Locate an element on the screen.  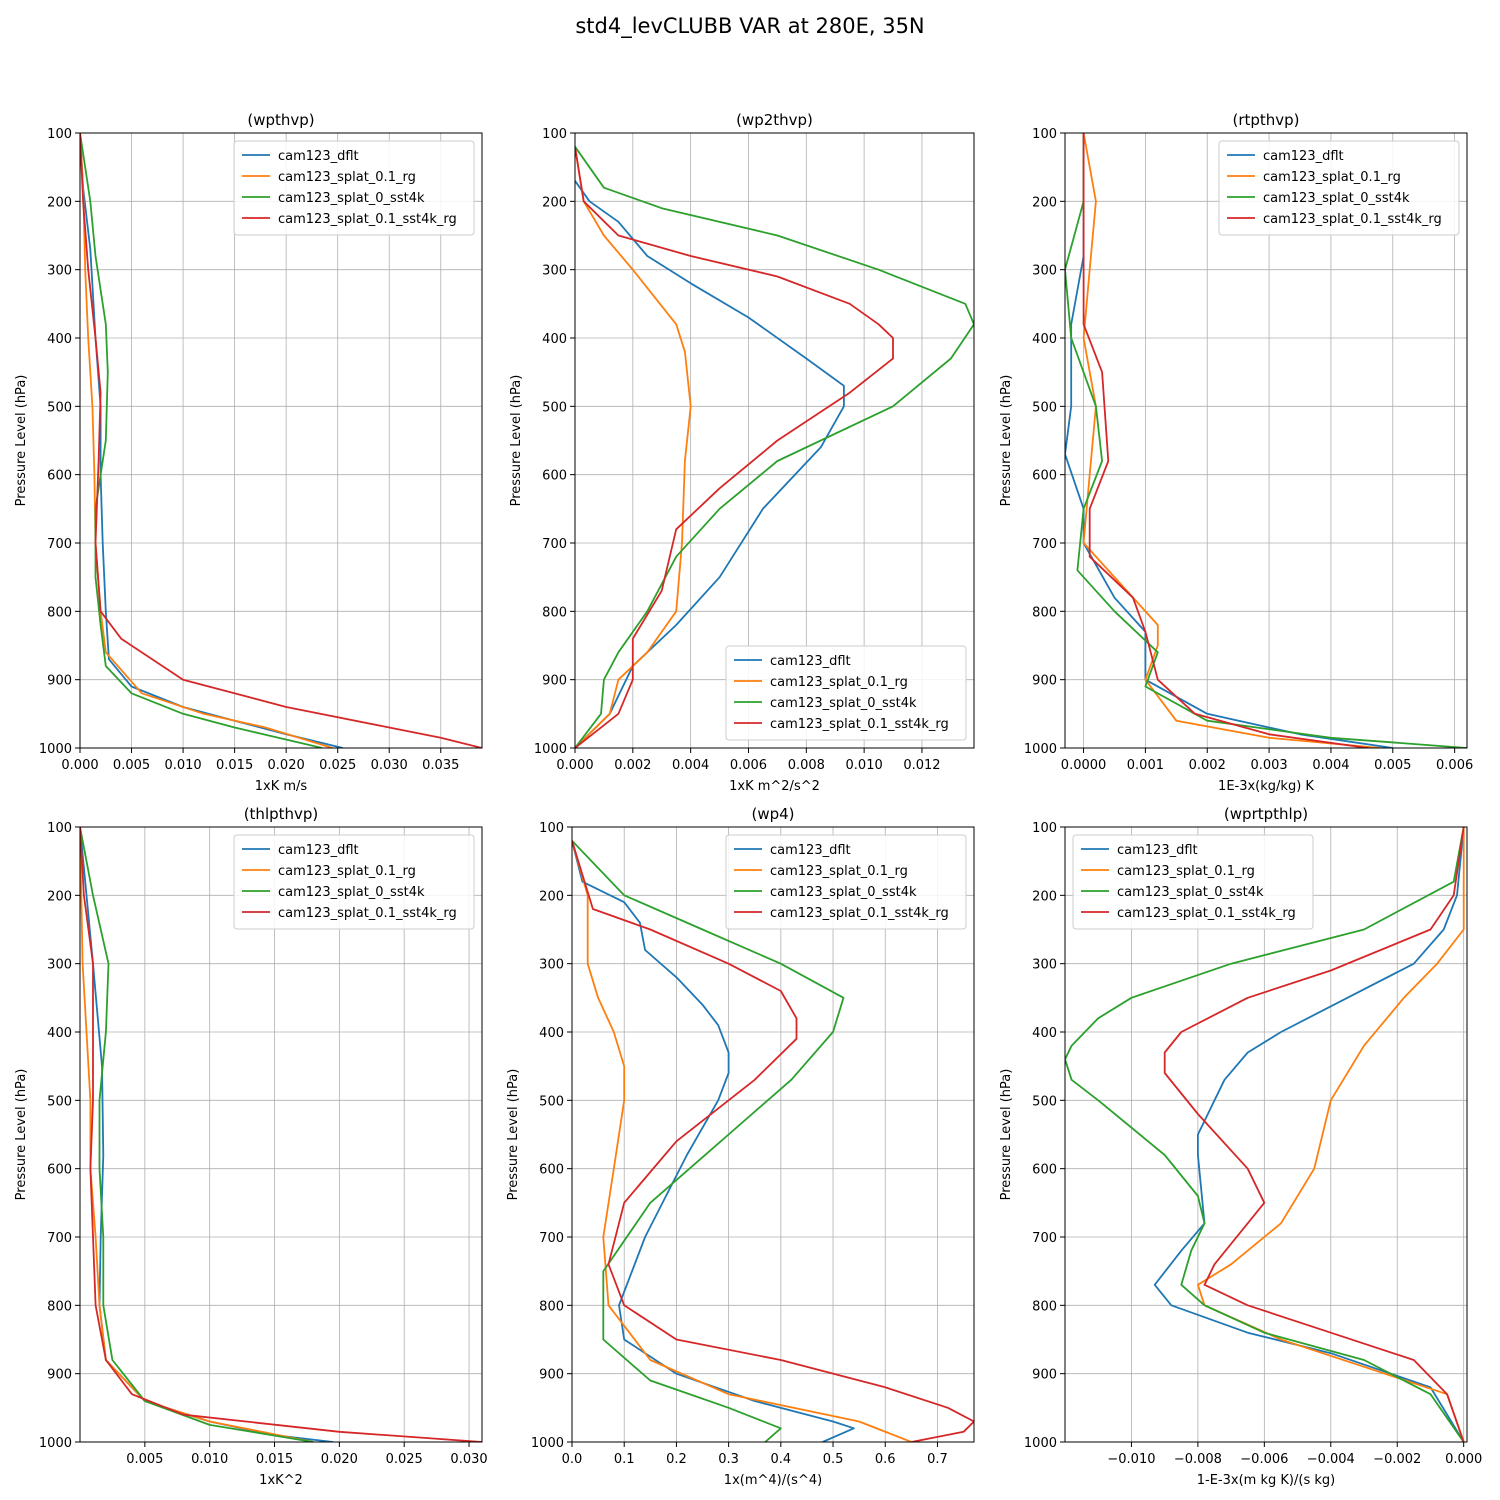
x-tick-label: 0.004 is located at coordinates (1330, 765).